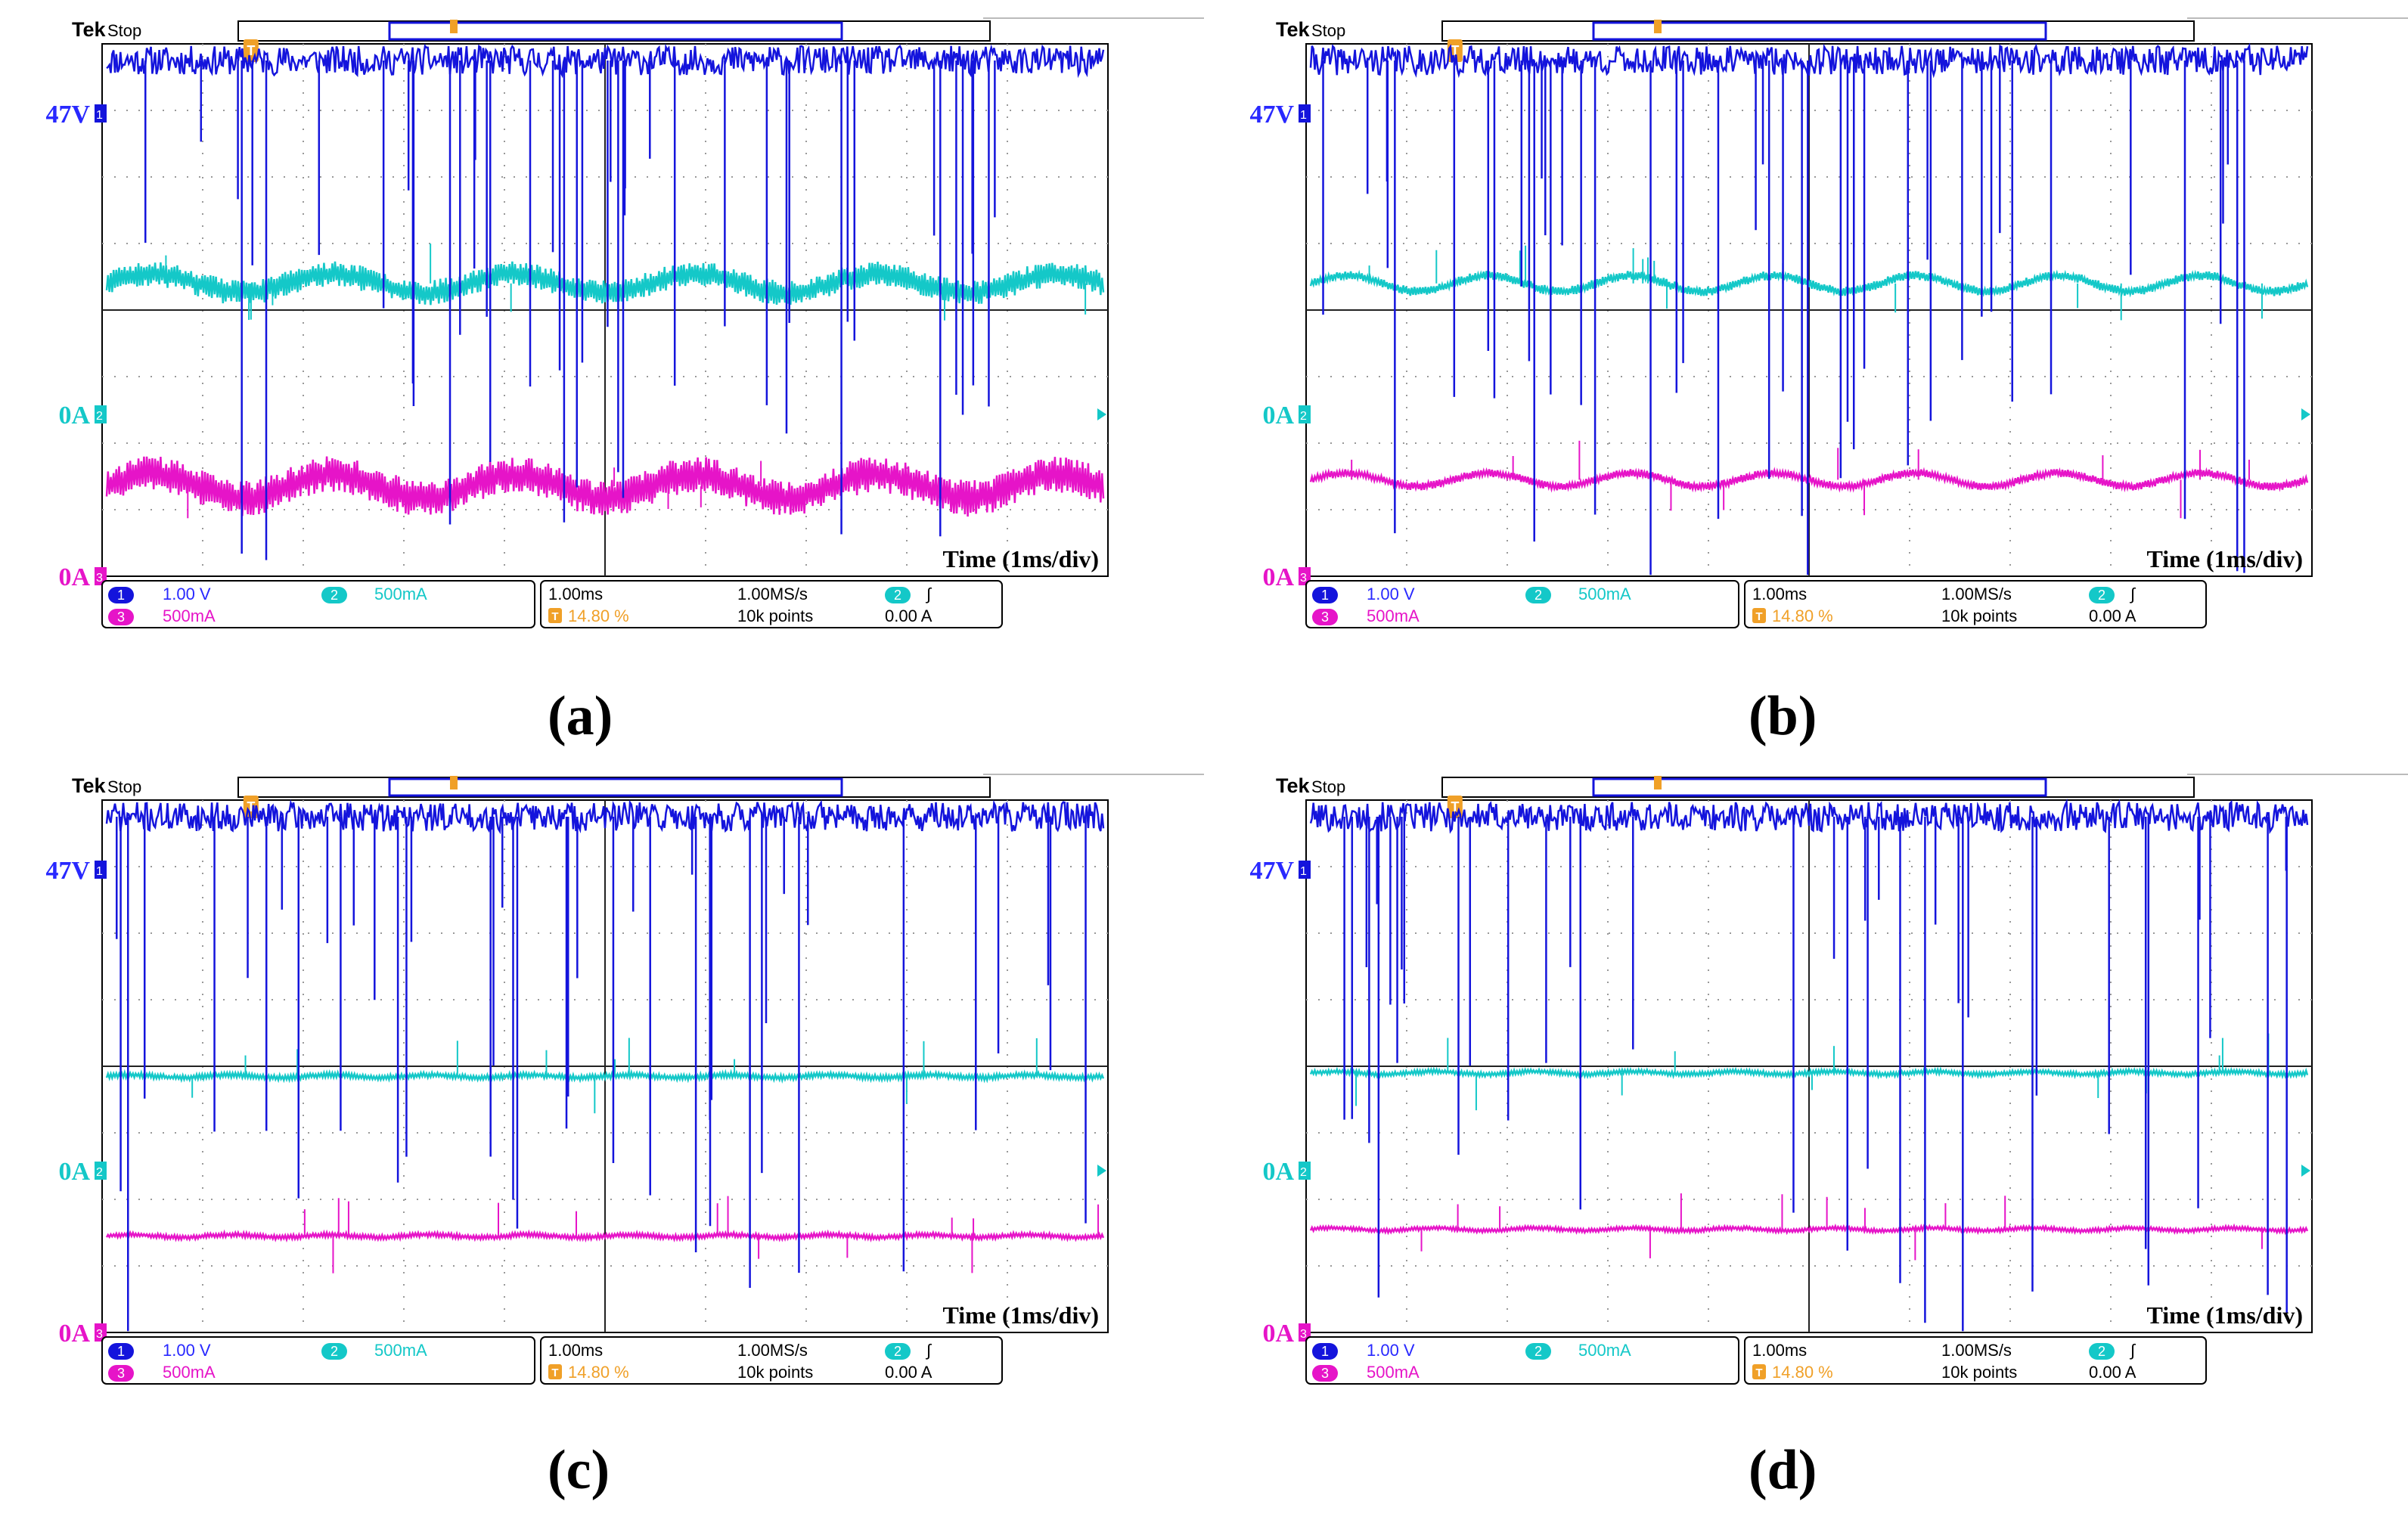 This screenshot has height=1520, width=2408. What do you see at coordinates (1979, 615) in the screenshot?
I see `record-length: 10k points` at bounding box center [1979, 615].